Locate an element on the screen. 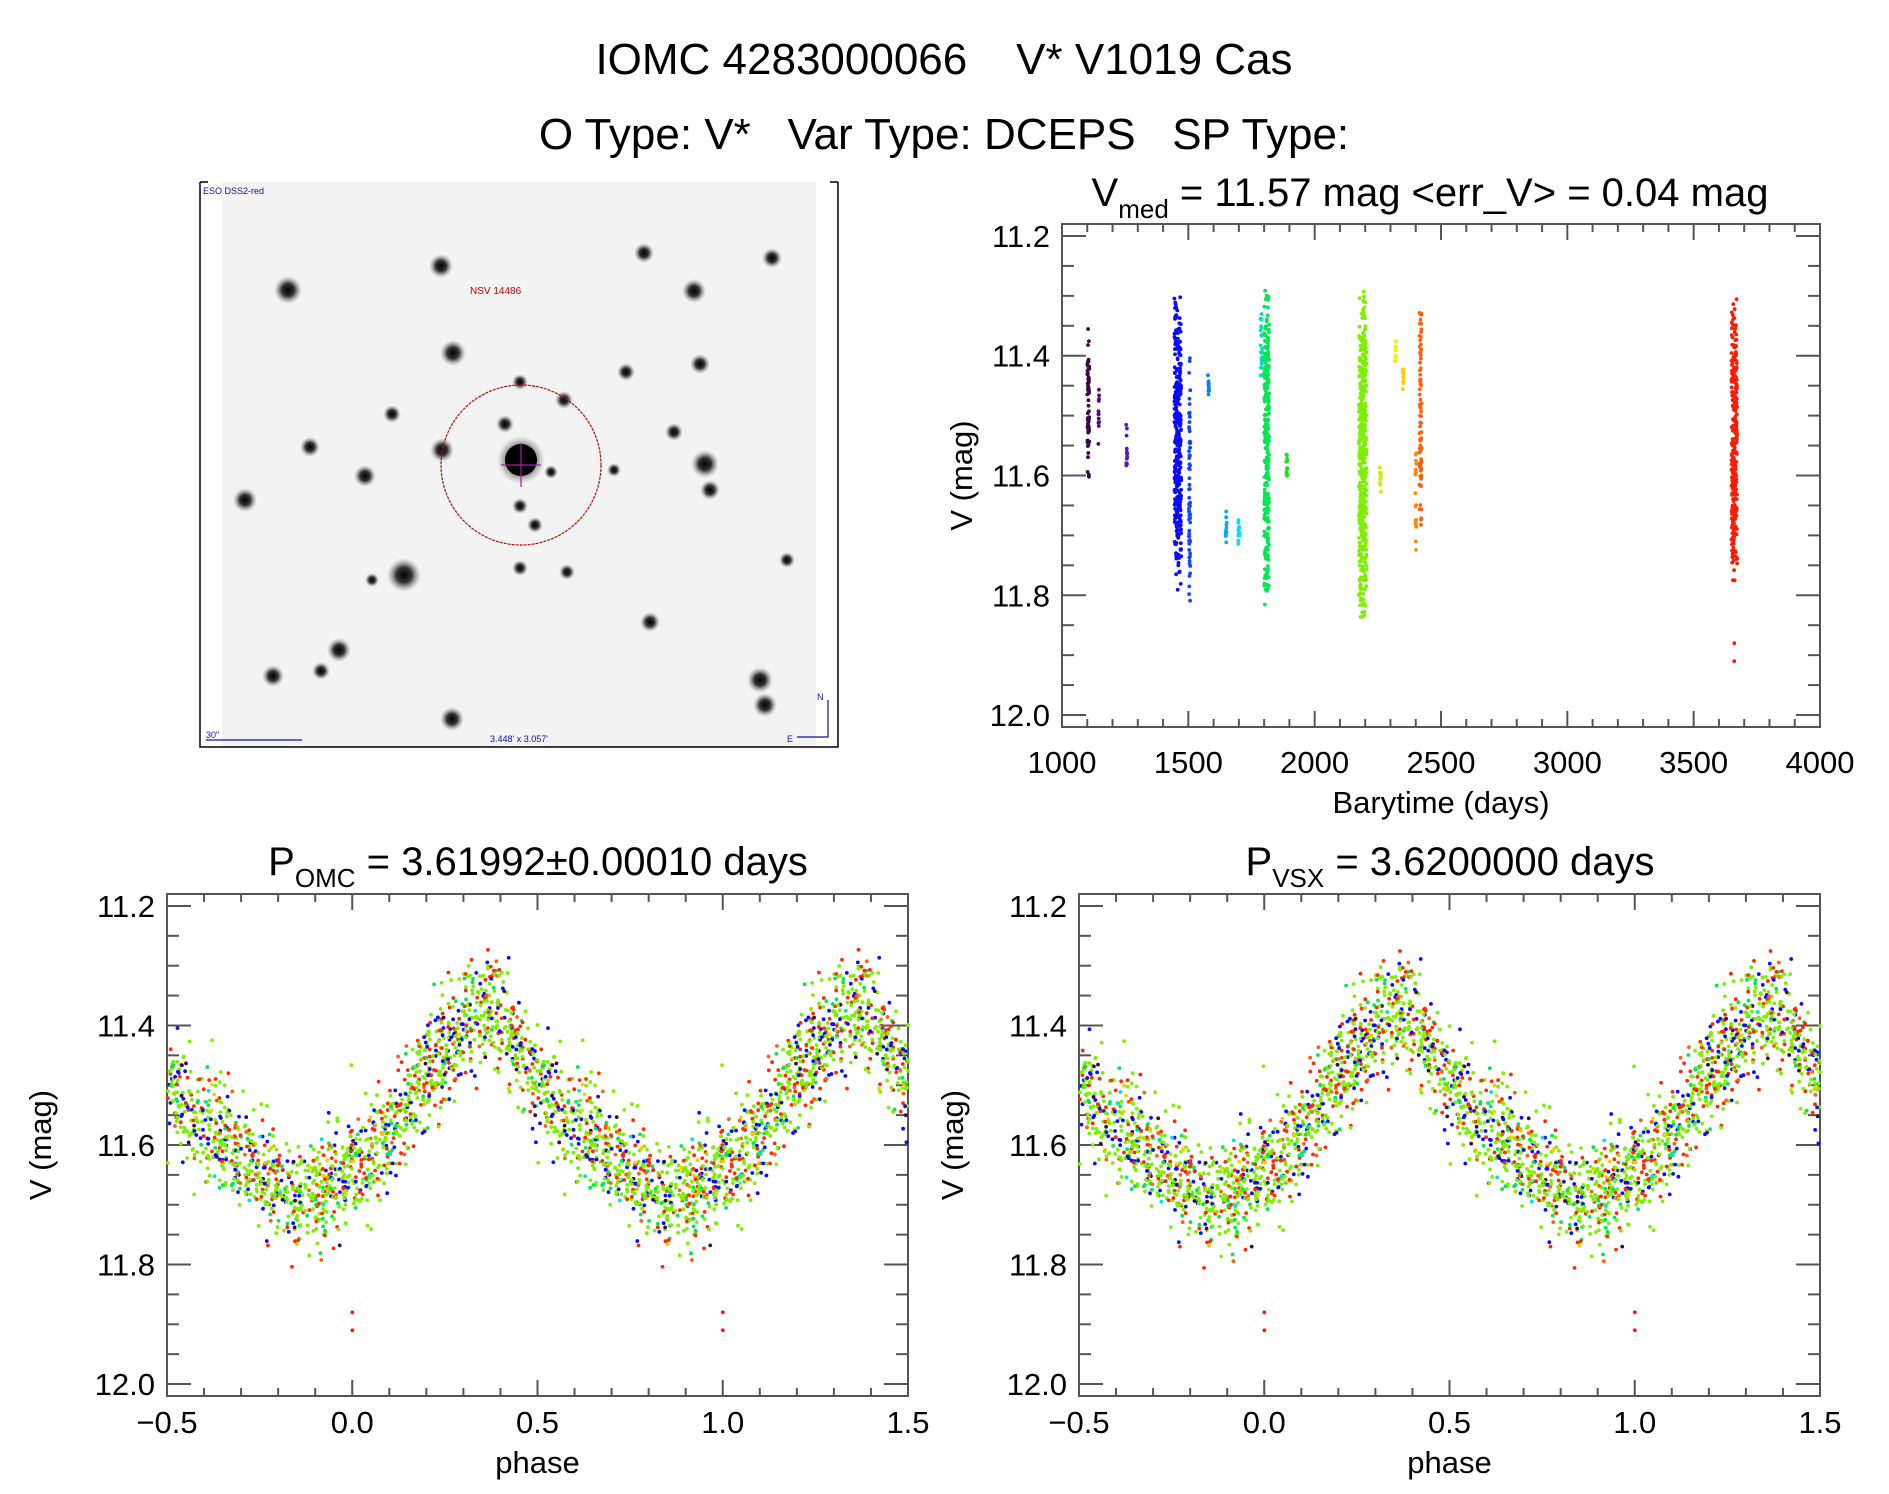 The width and height of the screenshot is (1889, 1494). x-axis-label: Barytime (days) is located at coordinates (1440, 802).